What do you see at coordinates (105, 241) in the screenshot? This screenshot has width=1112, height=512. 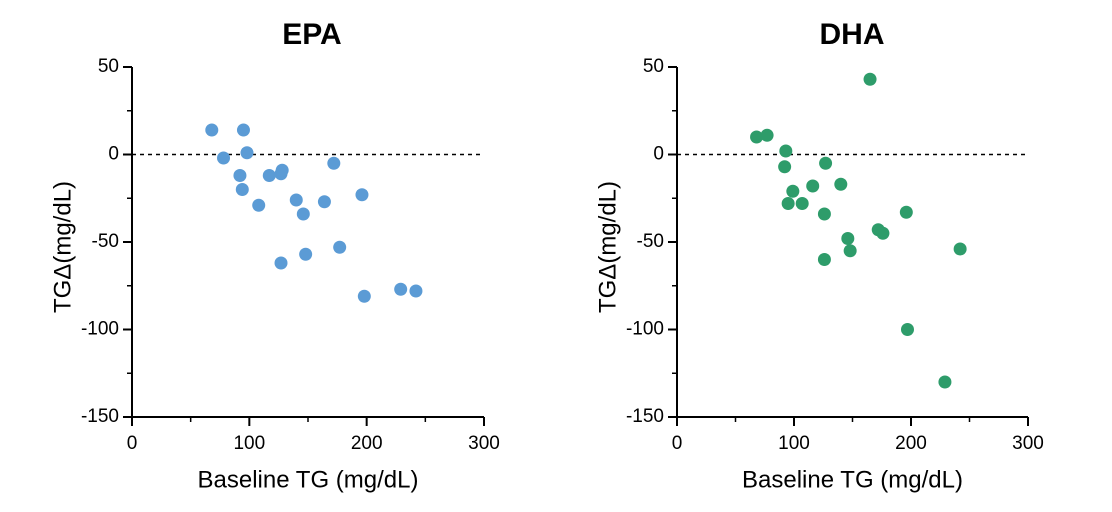 I see `epa-y-tick-label: -50` at bounding box center [105, 241].